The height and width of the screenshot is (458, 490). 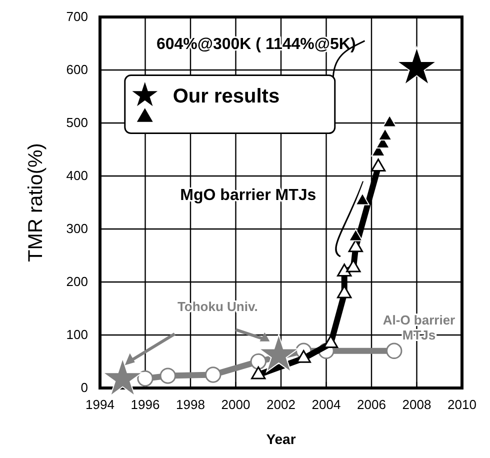 What do you see at coordinates (77, 334) in the screenshot?
I see `y-tick-label: 100` at bounding box center [77, 334].